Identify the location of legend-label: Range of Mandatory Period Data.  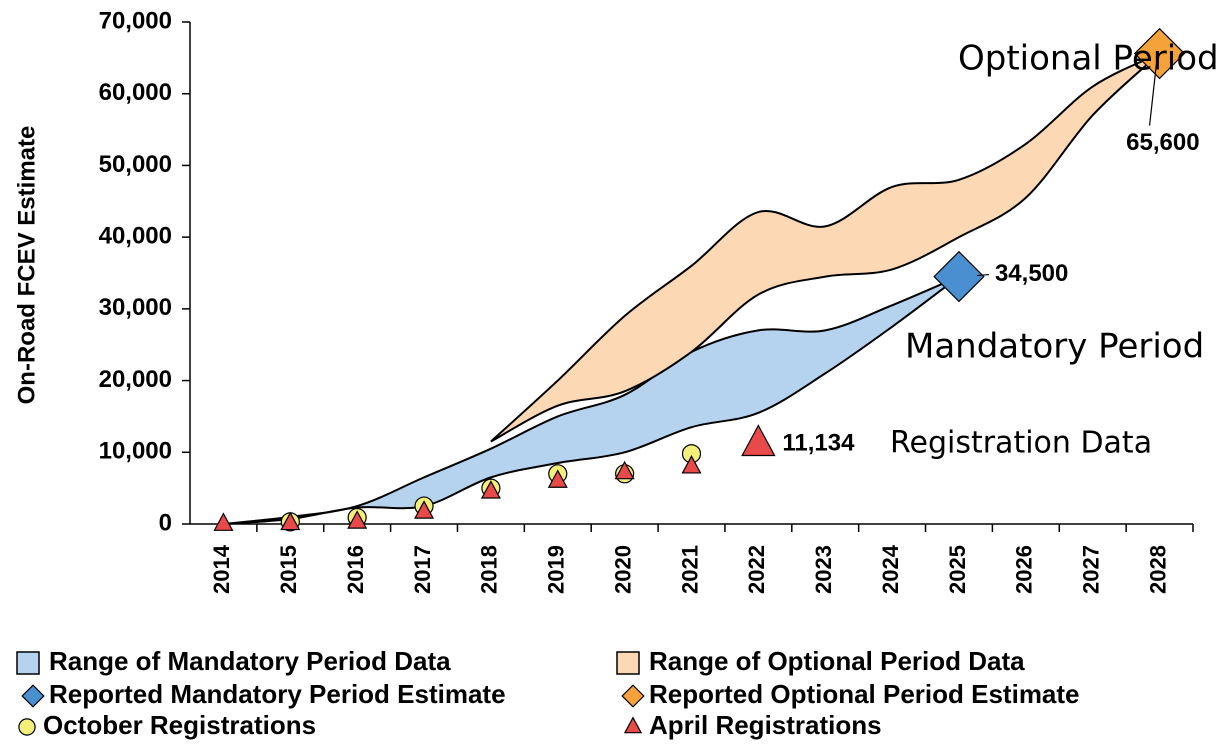
(250, 661).